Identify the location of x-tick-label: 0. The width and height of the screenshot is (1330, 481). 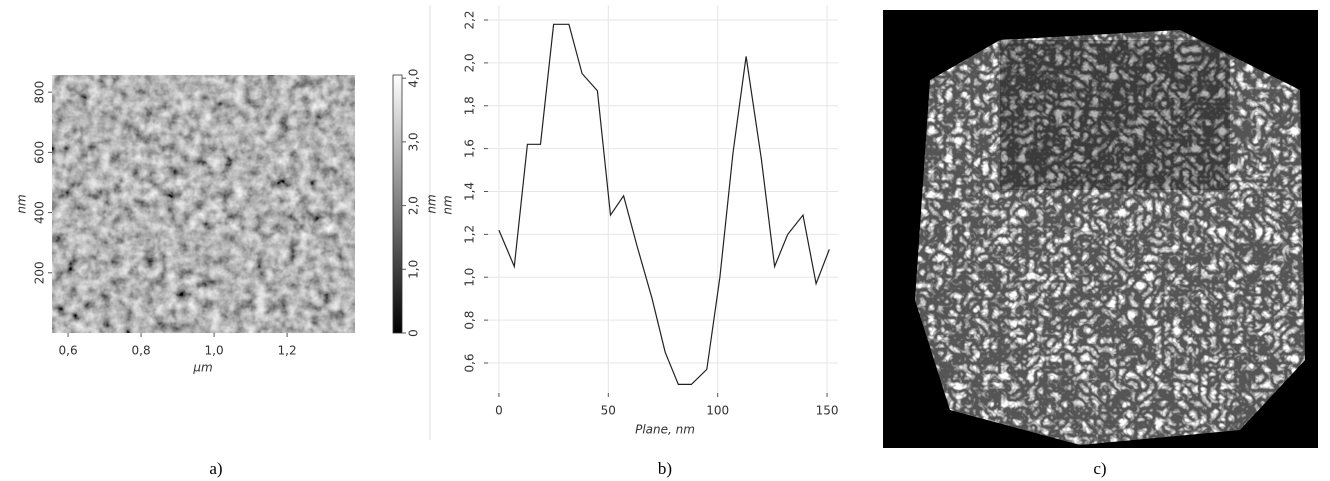
(499, 411).